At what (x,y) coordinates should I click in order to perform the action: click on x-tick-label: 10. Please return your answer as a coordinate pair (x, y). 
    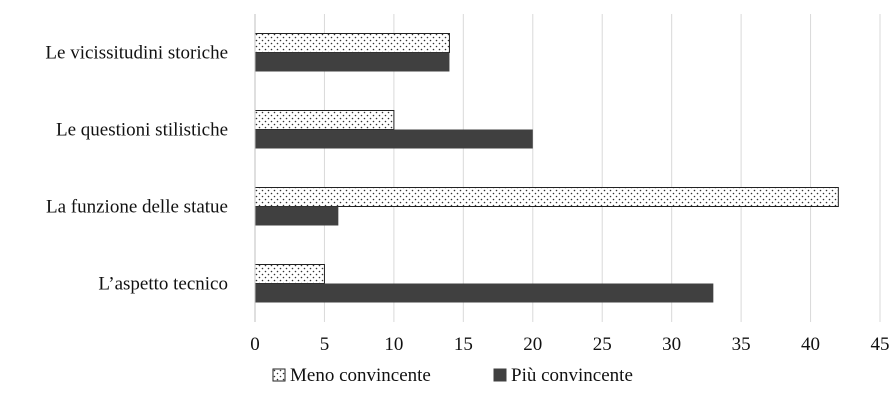
    Looking at the image, I should click on (393, 344).